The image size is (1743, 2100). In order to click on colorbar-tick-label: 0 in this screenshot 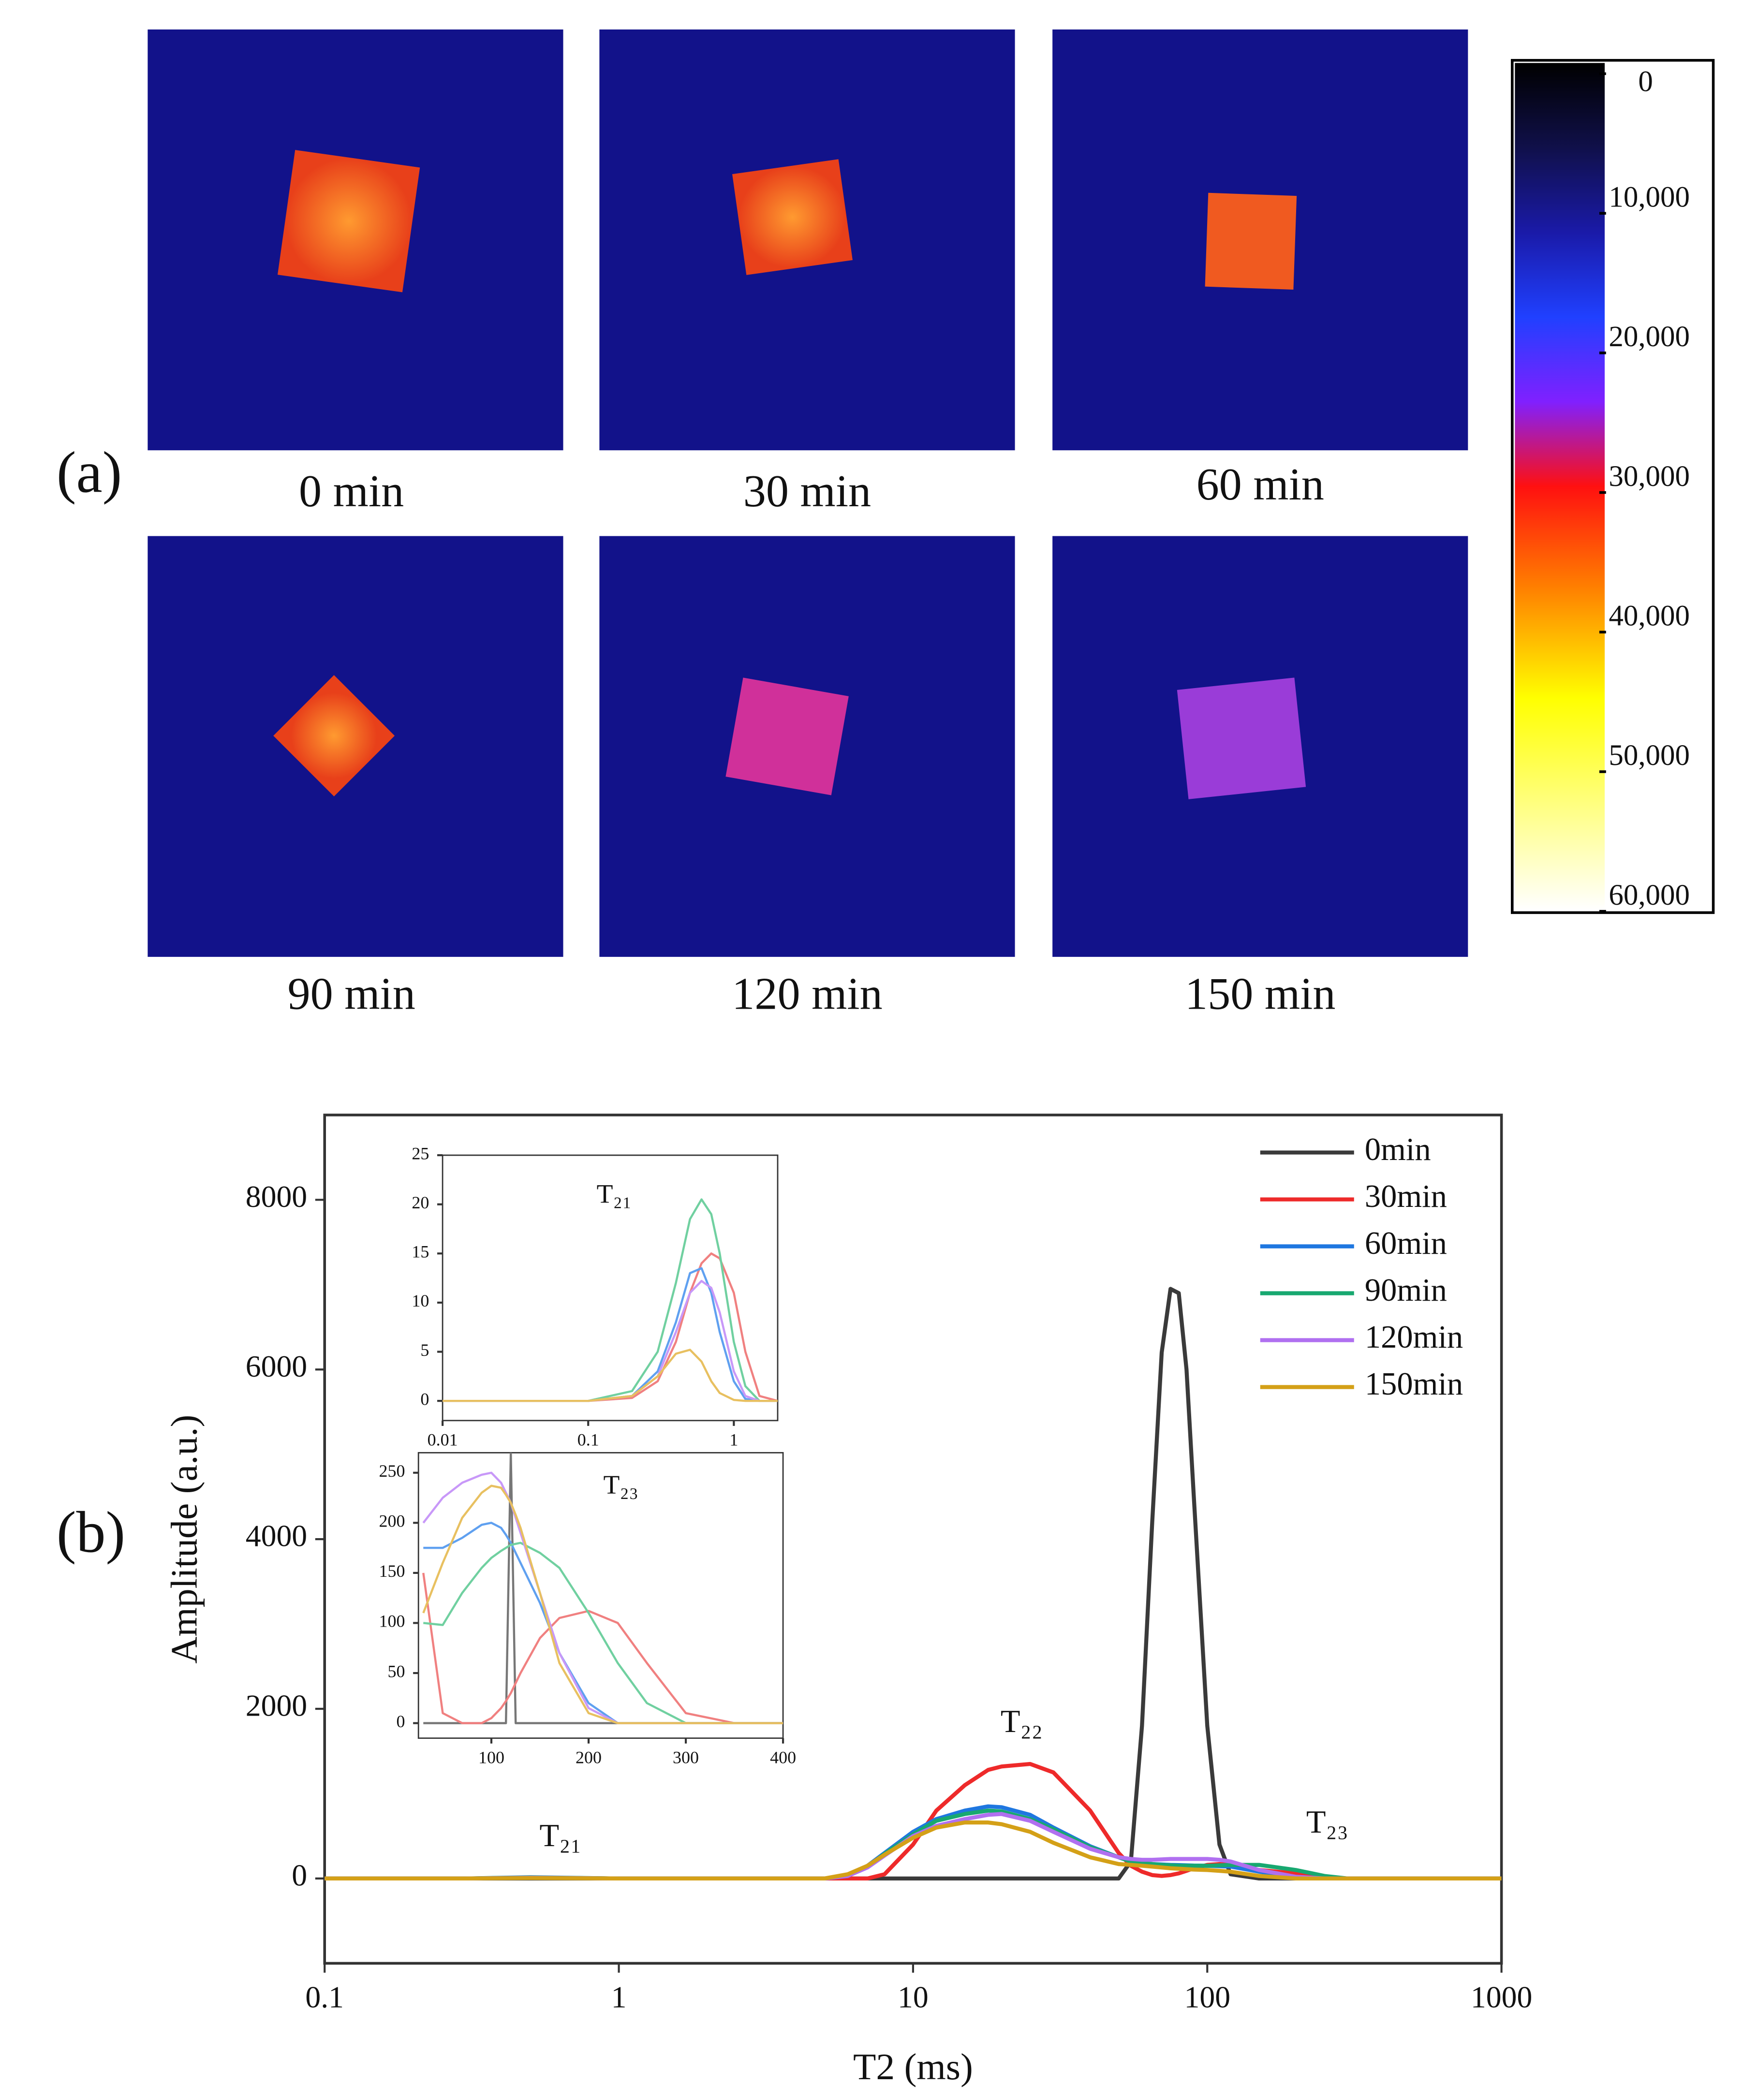, I will do `click(1645, 82)`.